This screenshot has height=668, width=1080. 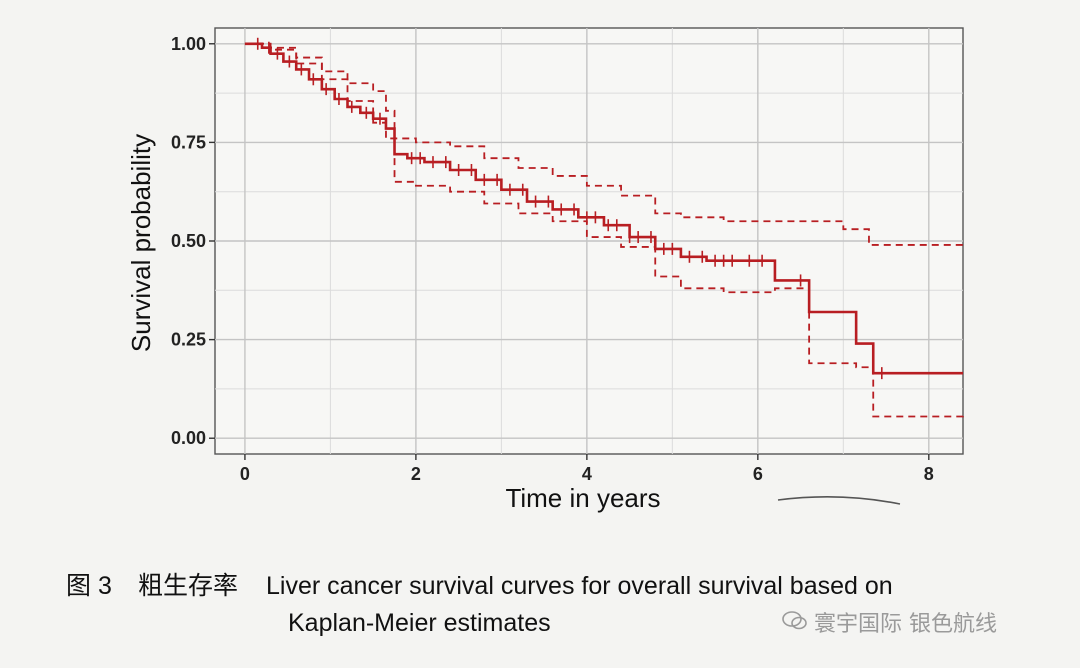 I want to click on y-axis-ticks: 0.00 0.25 0.50 0.75 1.00, so click(x=193, y=241).